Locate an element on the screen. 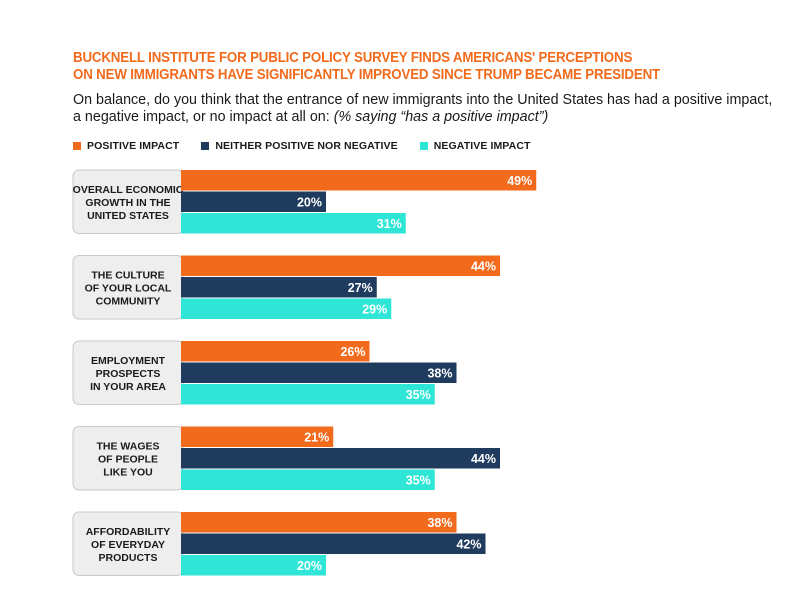 The height and width of the screenshot is (611, 790). legend-item-positive: POSITIVE IMPACT is located at coordinates (126, 146).